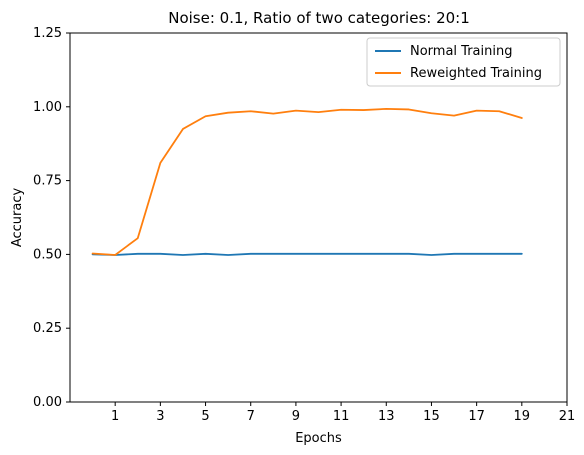  Describe the element at coordinates (47, 402) in the screenshot. I see `y-tick-label: 0.00` at that location.